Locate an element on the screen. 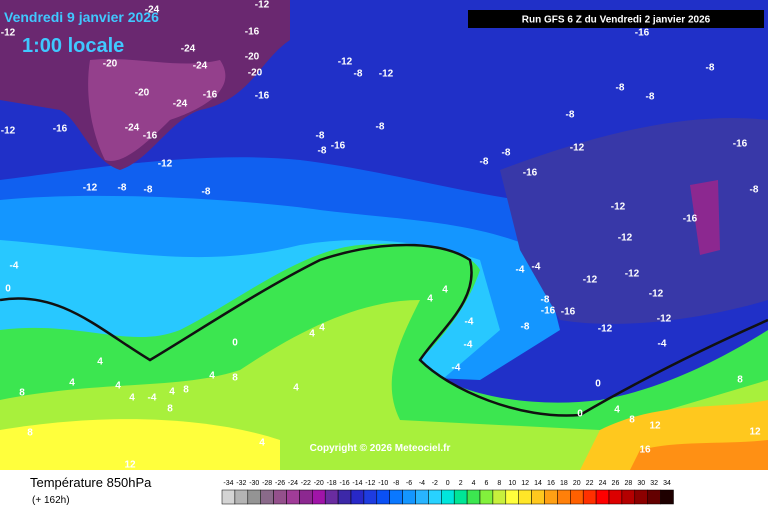 The height and width of the screenshot is (512, 768). run-box is located at coordinates (616, 19).